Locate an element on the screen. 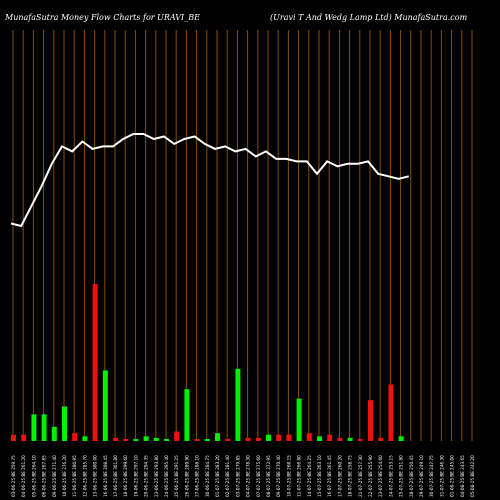  x-tick-label: 29-07-25 BE 249.10 is located at coordinates (421, 476).